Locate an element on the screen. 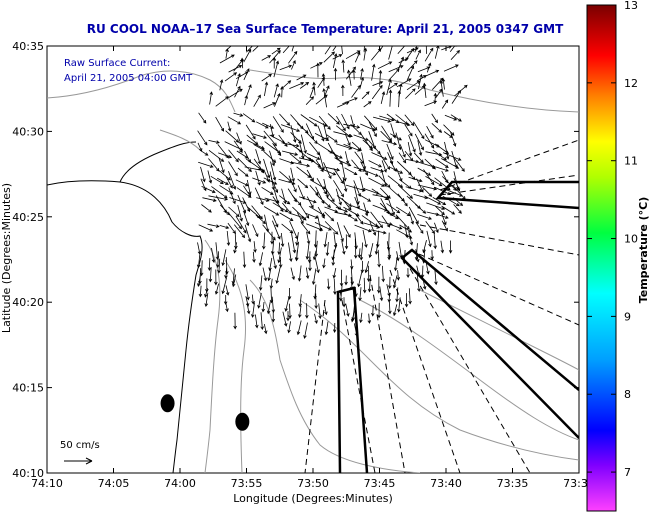 This screenshot has width=651, height=515. x-tick-label: 73:45 is located at coordinates (380, 483).